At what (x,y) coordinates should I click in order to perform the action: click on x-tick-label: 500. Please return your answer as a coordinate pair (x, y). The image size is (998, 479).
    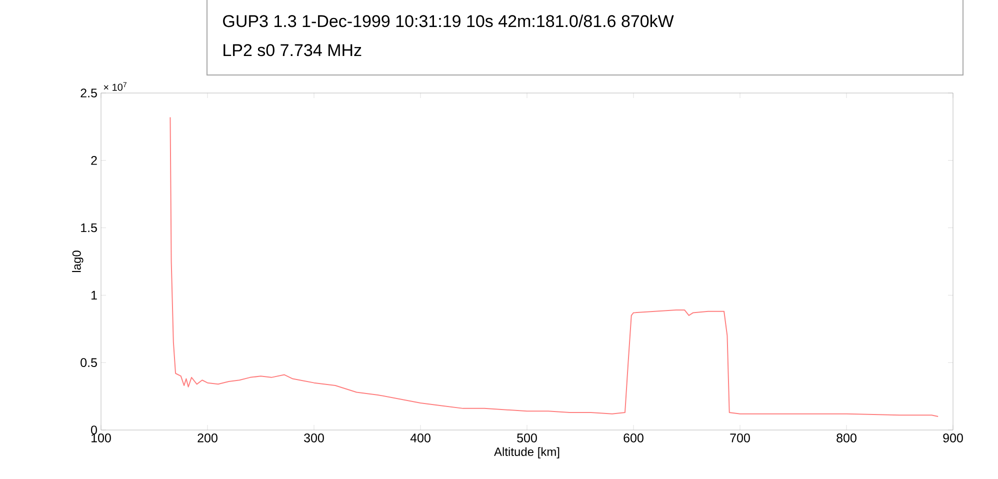
    Looking at the image, I should click on (527, 438).